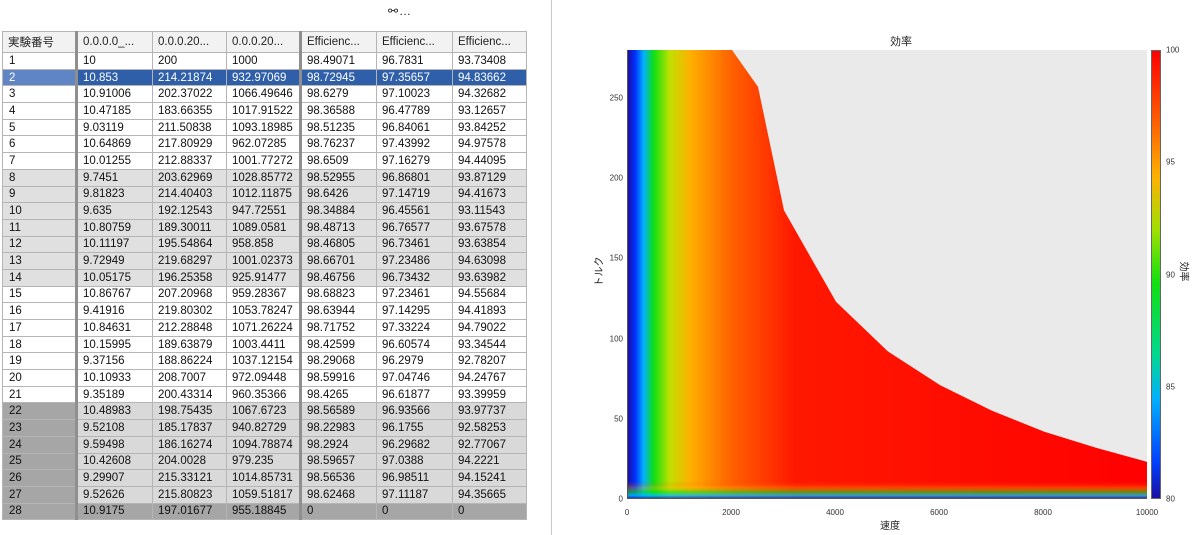 This screenshot has height=535, width=1195. I want to click on row-number-cell: 22, so click(40, 411).